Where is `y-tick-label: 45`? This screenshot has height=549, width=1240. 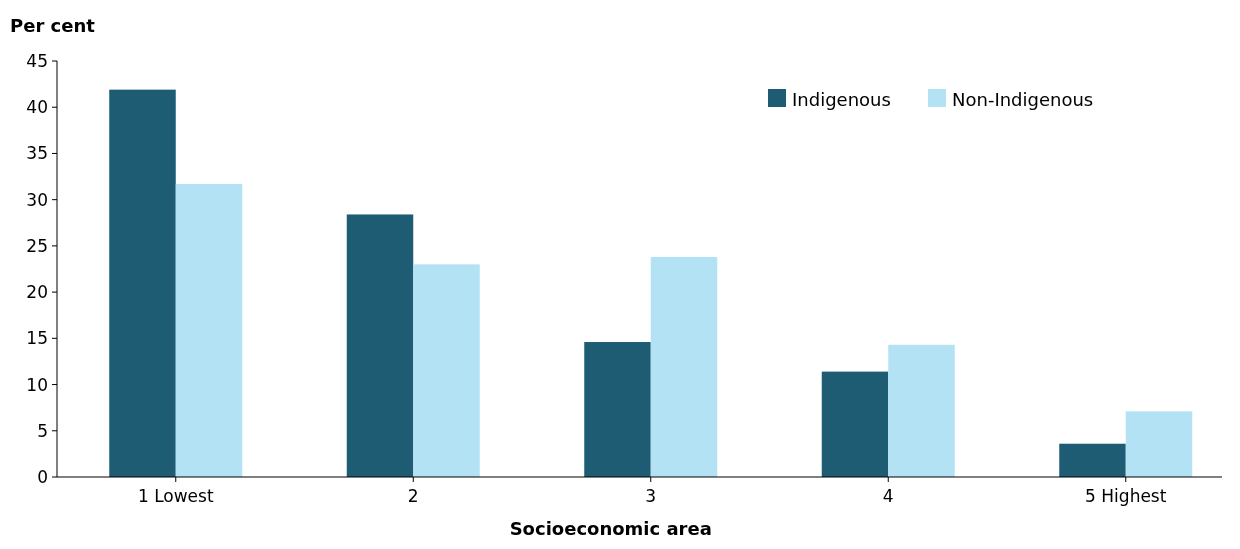 y-tick-label: 45 is located at coordinates (37, 60).